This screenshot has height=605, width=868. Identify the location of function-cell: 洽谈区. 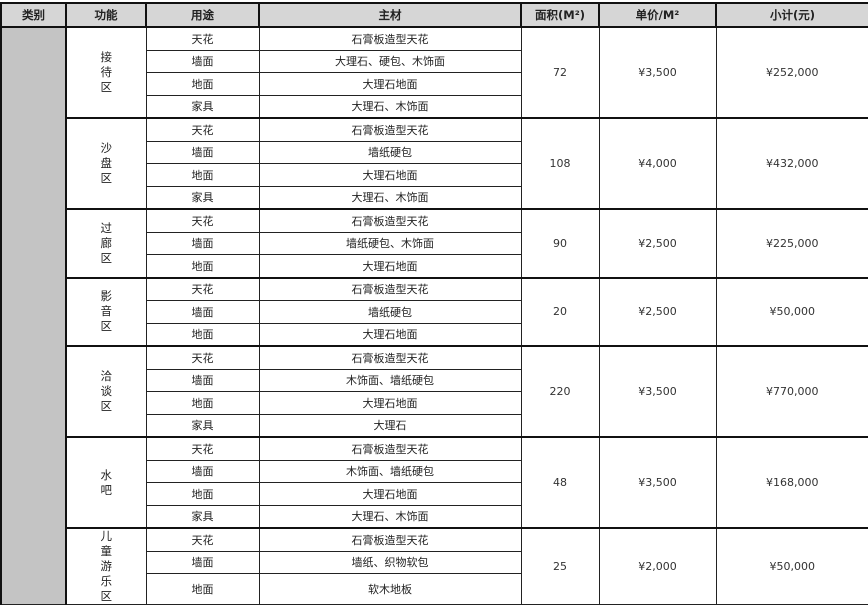
(106, 391).